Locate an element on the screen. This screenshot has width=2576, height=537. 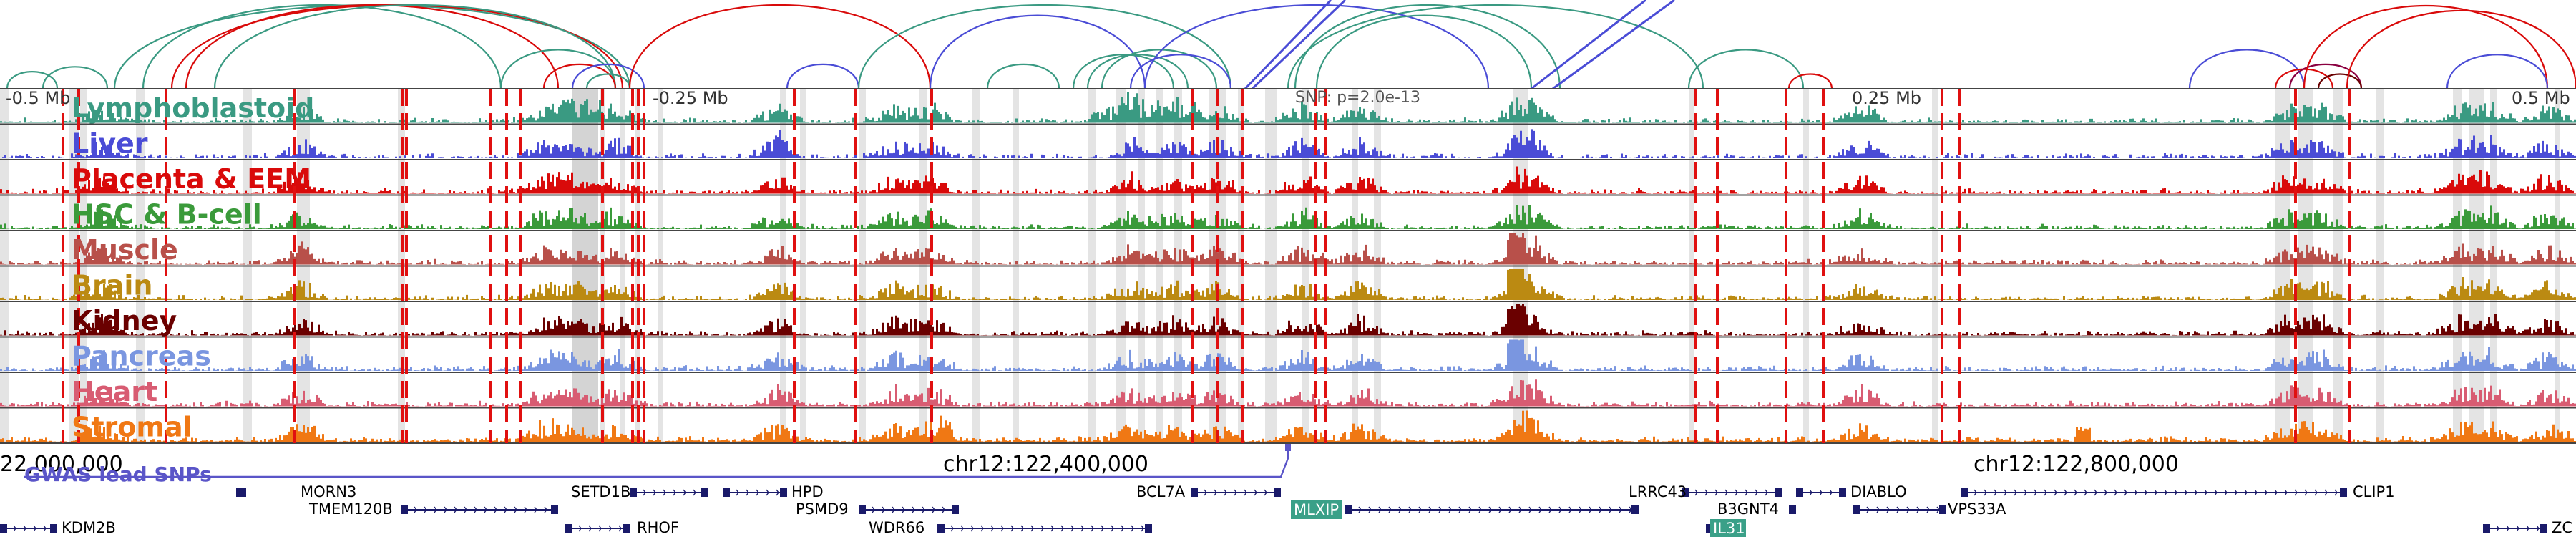
coord-label-right: chr12:122,800,000 is located at coordinates (2076, 464).